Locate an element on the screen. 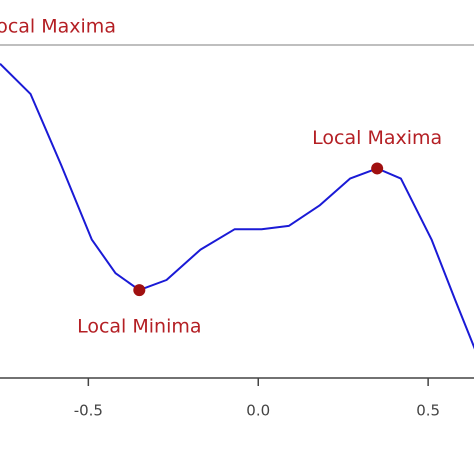  annotation: Local Minima is located at coordinates (139, 327).